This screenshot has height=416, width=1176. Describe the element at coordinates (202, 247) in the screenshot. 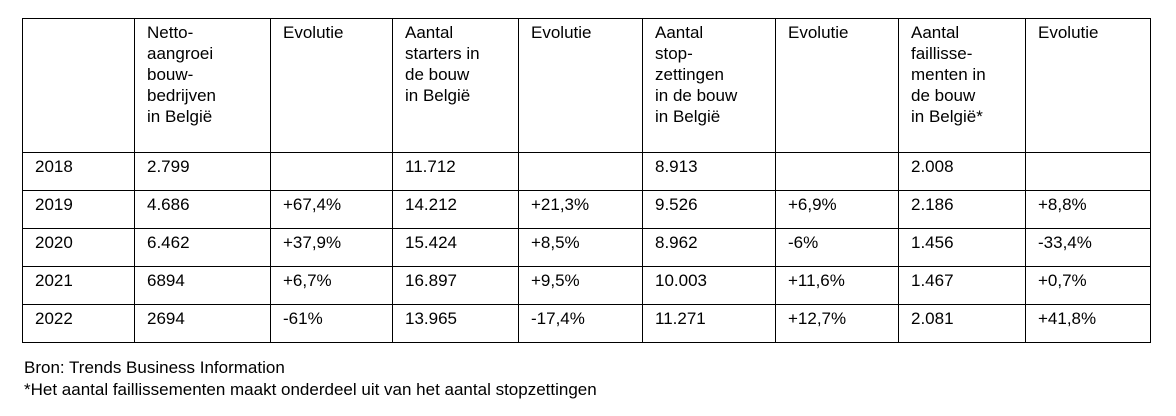

I see `value-cell: 6.462` at that location.